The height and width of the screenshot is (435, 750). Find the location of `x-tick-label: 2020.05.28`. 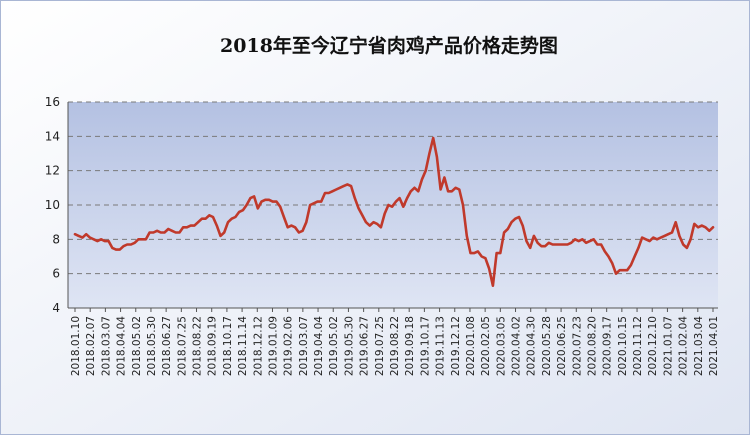

x-tick-label: 2020.05.28 is located at coordinates (547, 346).